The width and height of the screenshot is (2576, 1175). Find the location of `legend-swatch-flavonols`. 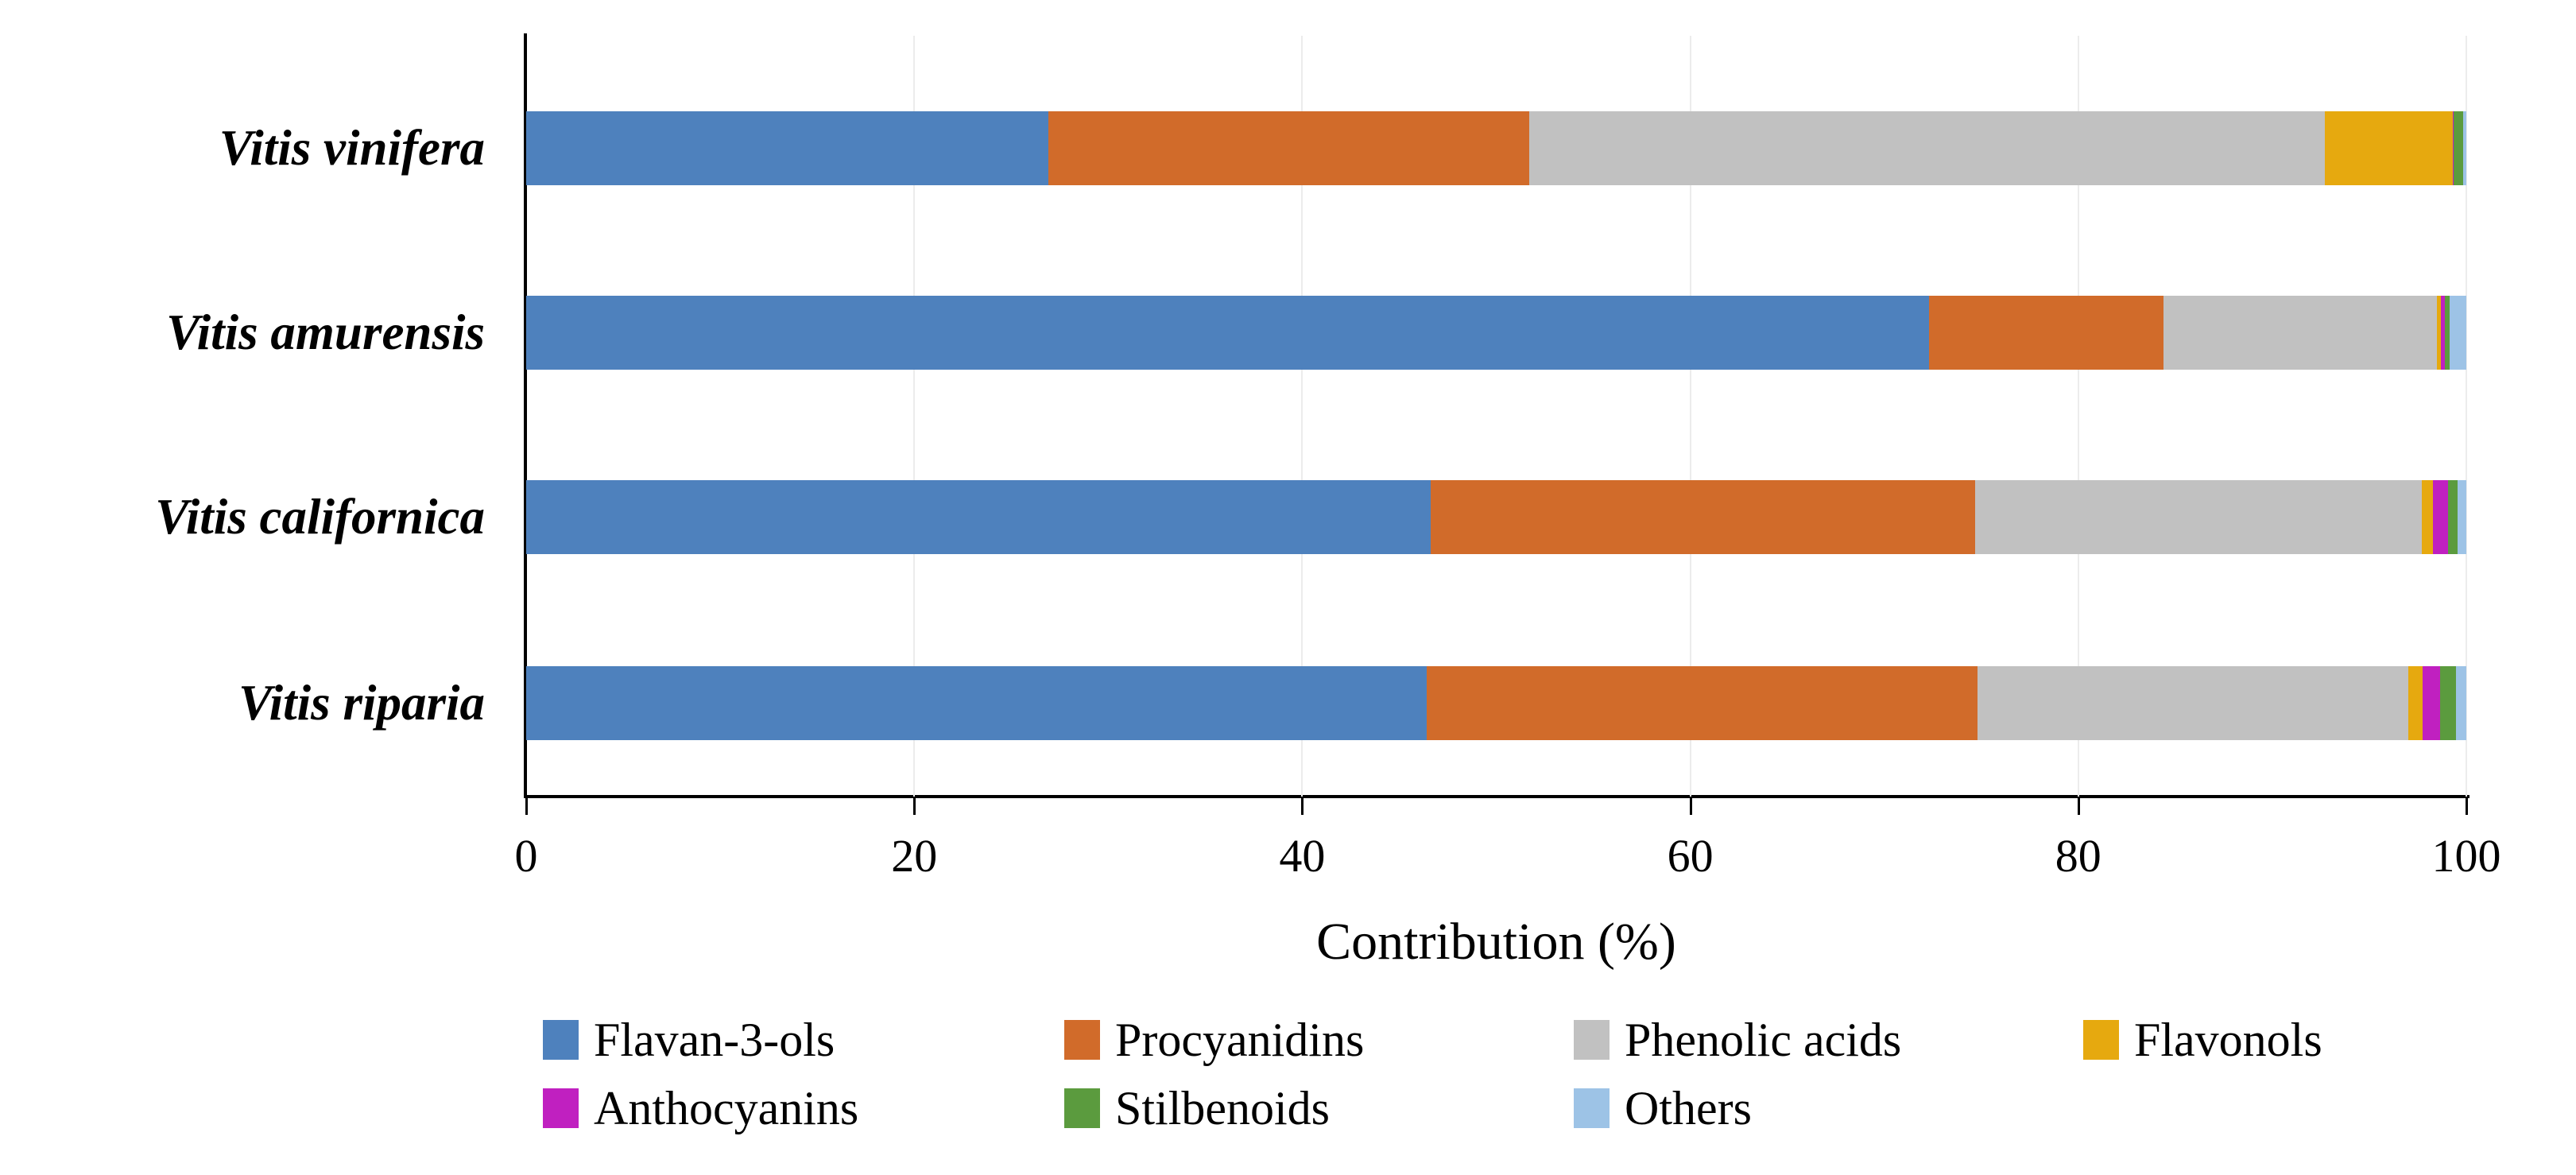

legend-swatch-flavonols is located at coordinates (2101, 1040).